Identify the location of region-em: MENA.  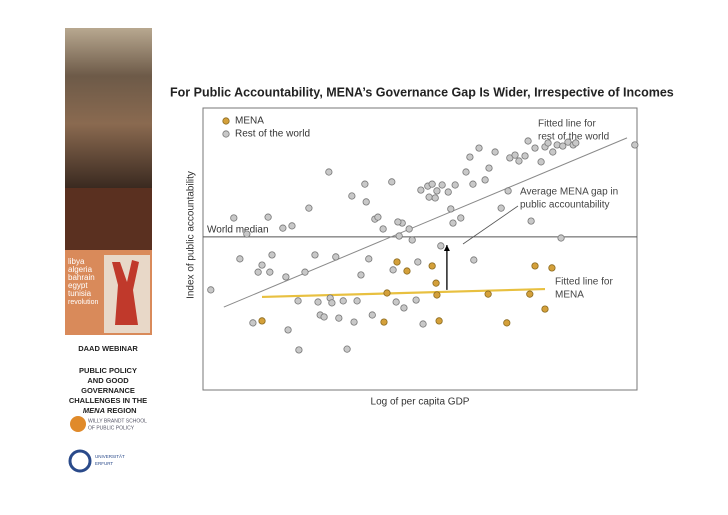
(94, 410).